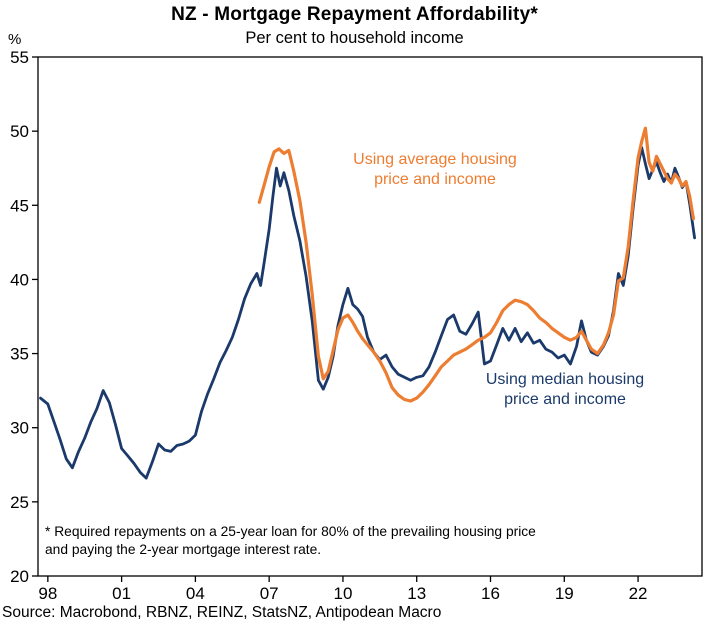  Describe the element at coordinates (565, 389) in the screenshot. I see `median-annotation: Using median housing price and income` at that location.